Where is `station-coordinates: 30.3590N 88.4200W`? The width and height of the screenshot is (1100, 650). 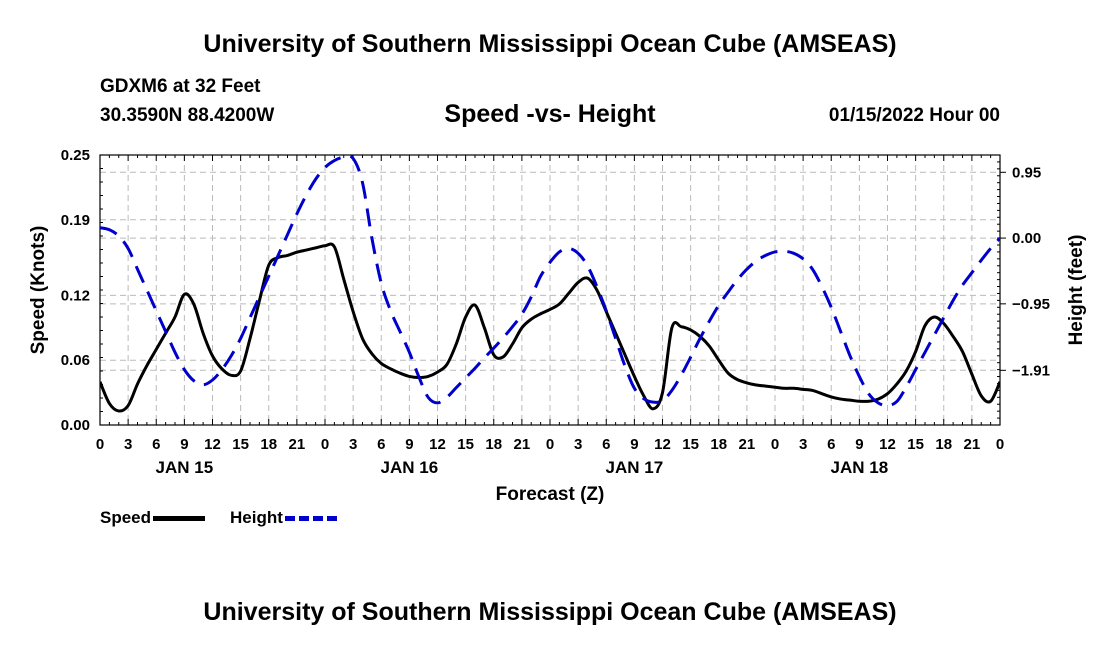 station-coordinates: 30.3590N 88.4200W is located at coordinates (187, 115).